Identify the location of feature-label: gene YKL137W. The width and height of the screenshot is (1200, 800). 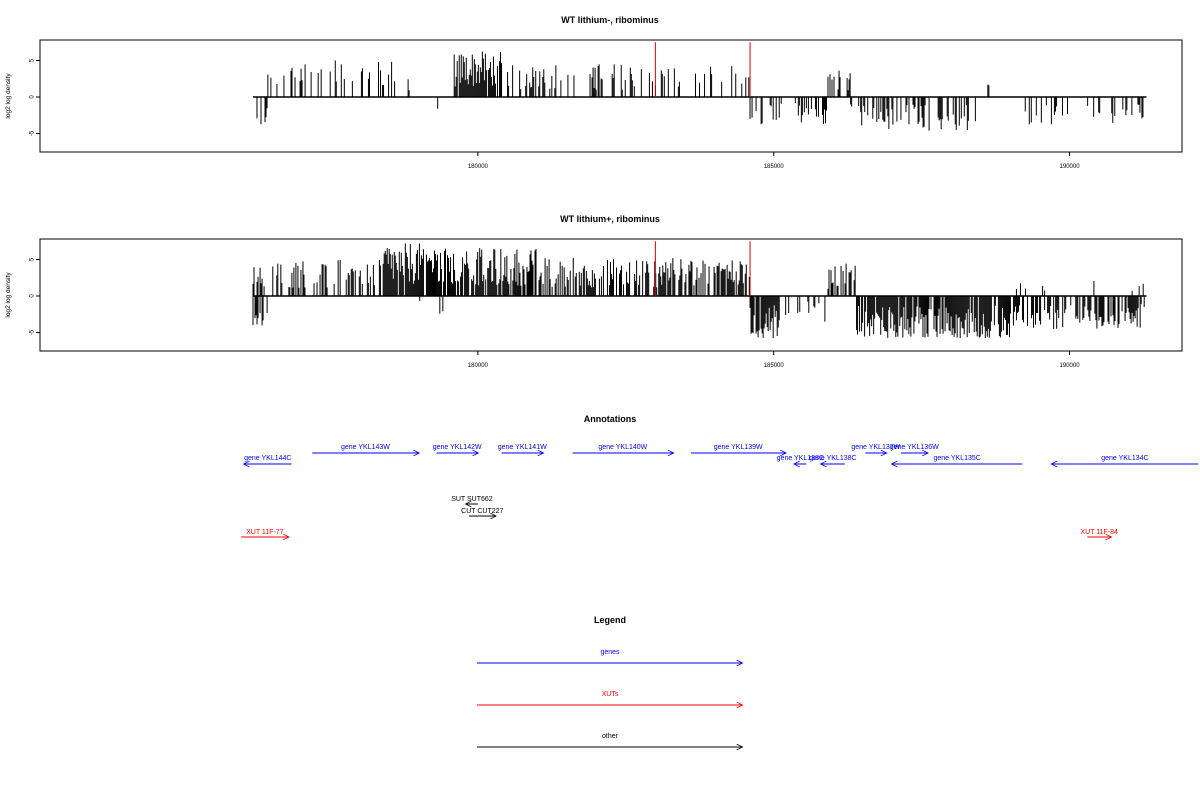
(875, 447).